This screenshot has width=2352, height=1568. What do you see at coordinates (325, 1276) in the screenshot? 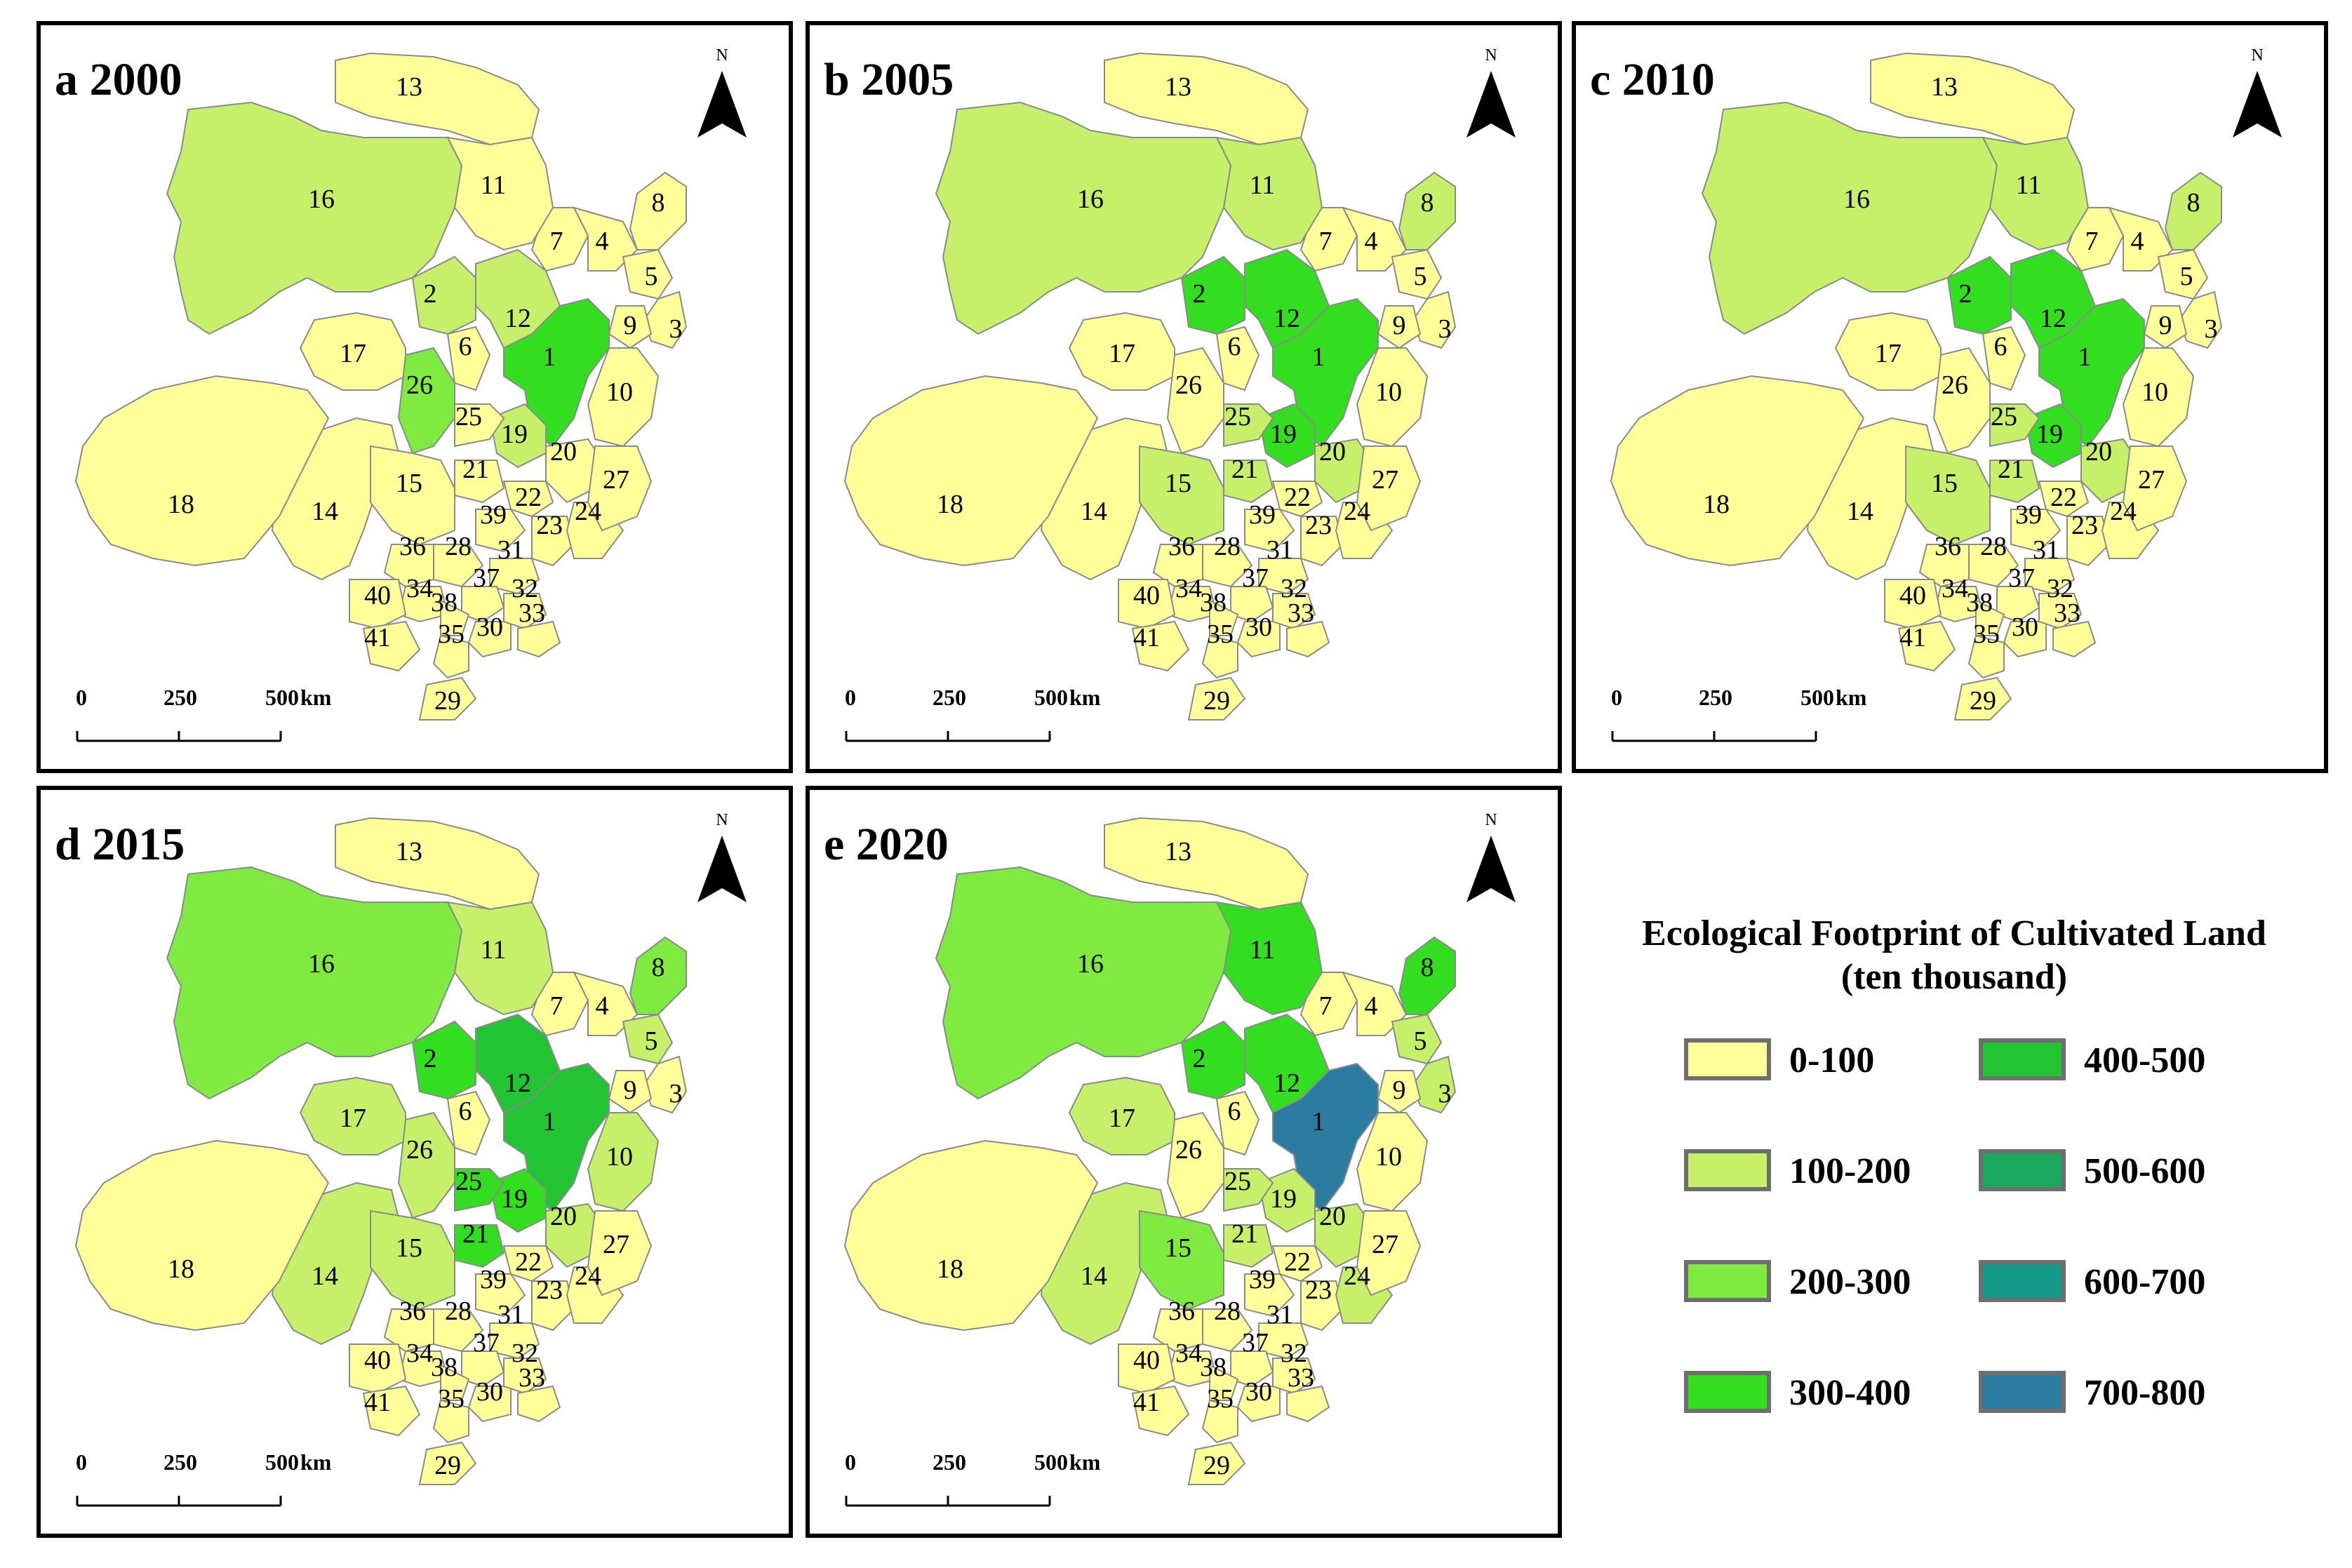
I see `region-label-14: 14` at bounding box center [325, 1276].